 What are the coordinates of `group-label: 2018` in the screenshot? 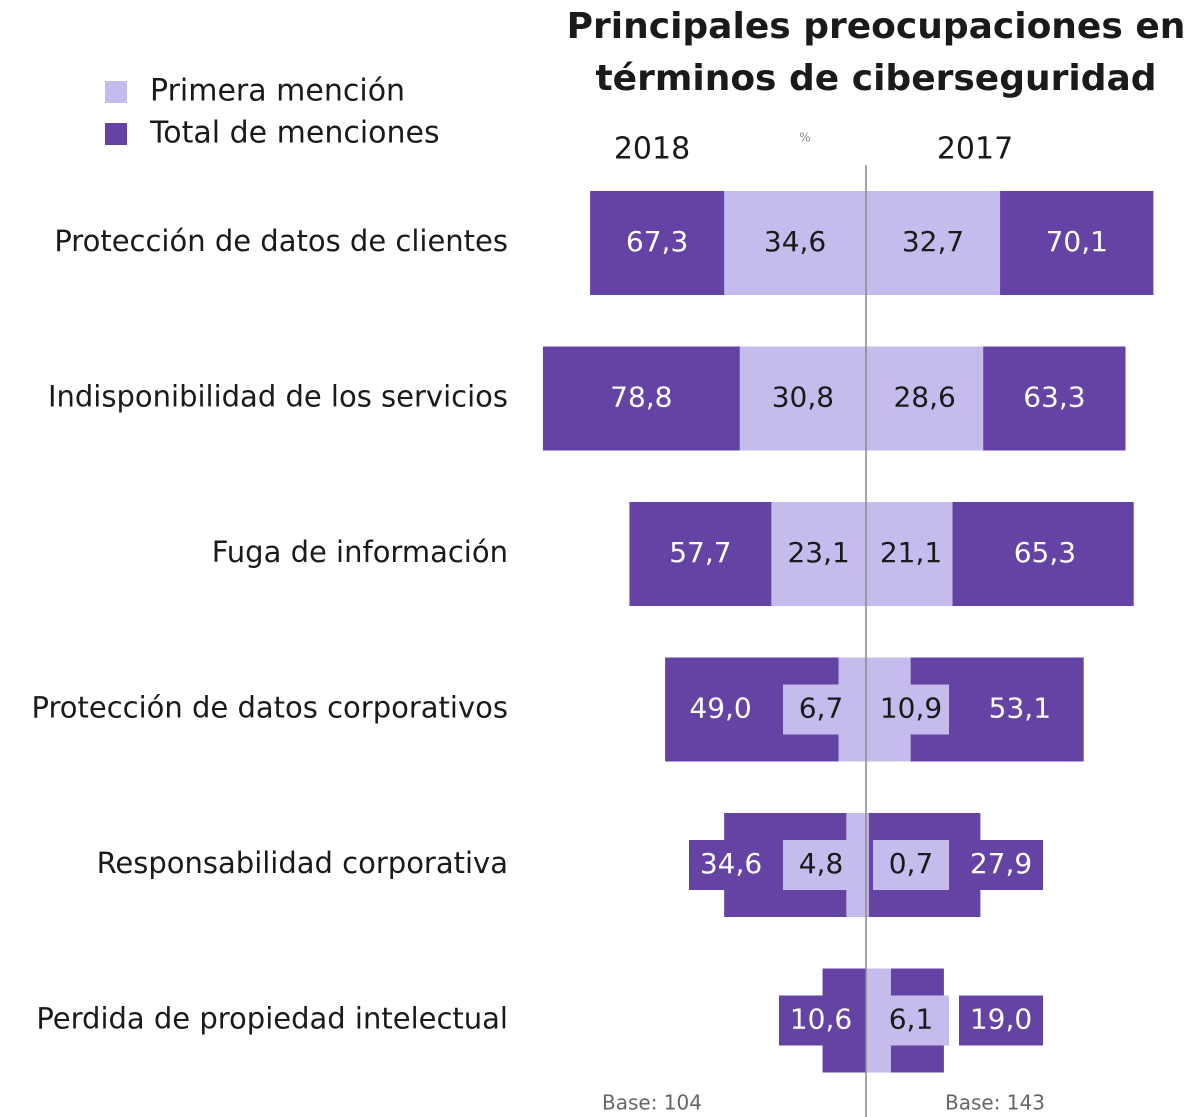 It's located at (652, 149).